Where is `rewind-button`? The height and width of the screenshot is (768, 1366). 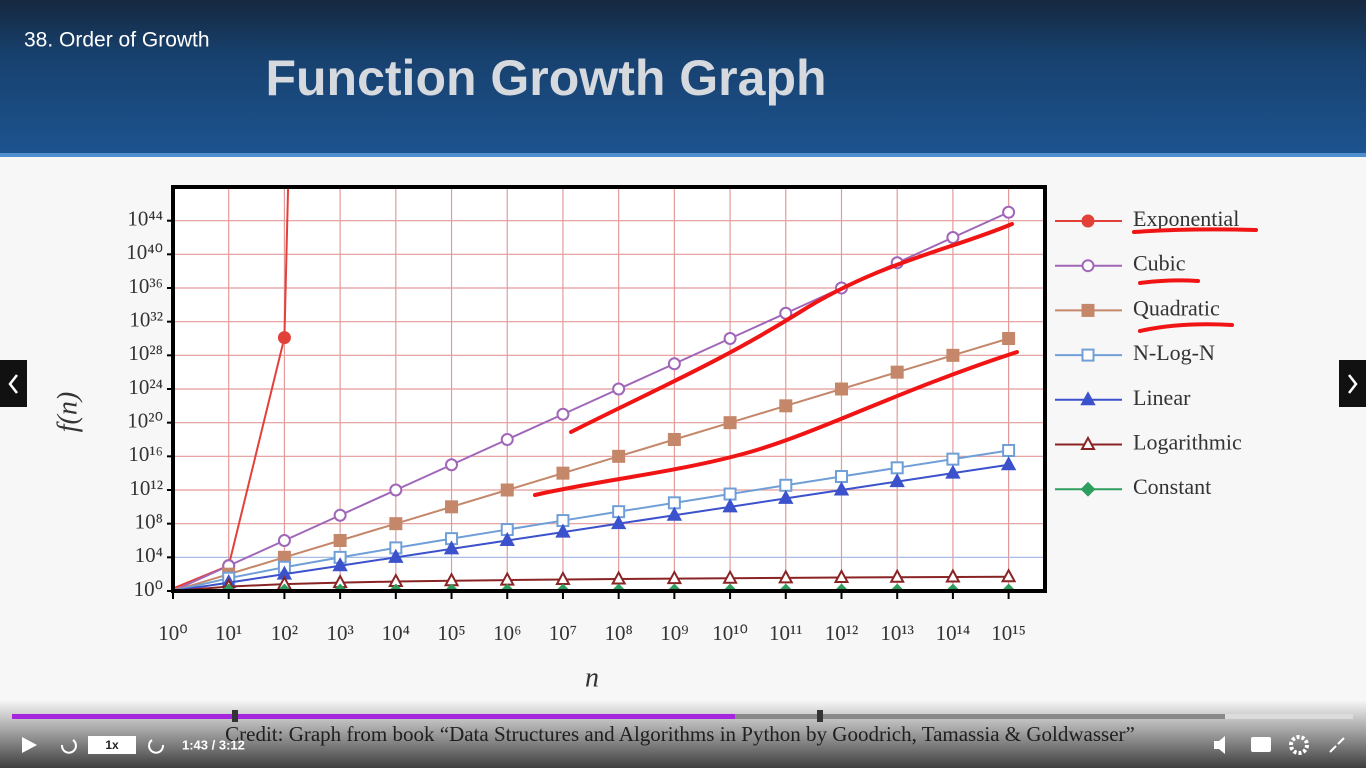 rewind-button is located at coordinates (68, 746).